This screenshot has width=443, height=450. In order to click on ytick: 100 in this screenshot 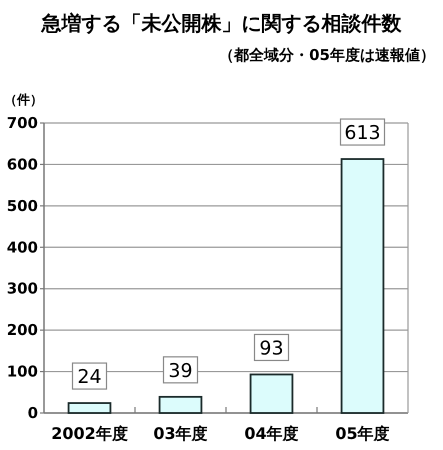, I will do `click(22, 371)`.